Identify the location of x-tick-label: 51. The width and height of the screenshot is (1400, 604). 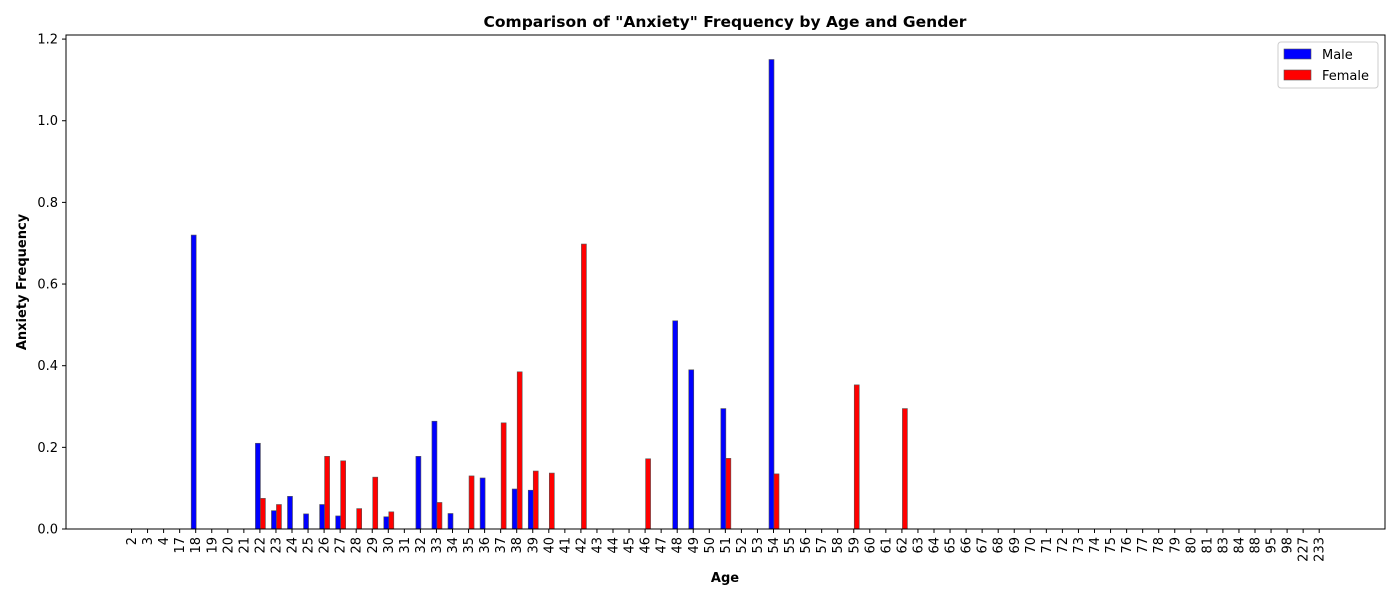
(726, 545).